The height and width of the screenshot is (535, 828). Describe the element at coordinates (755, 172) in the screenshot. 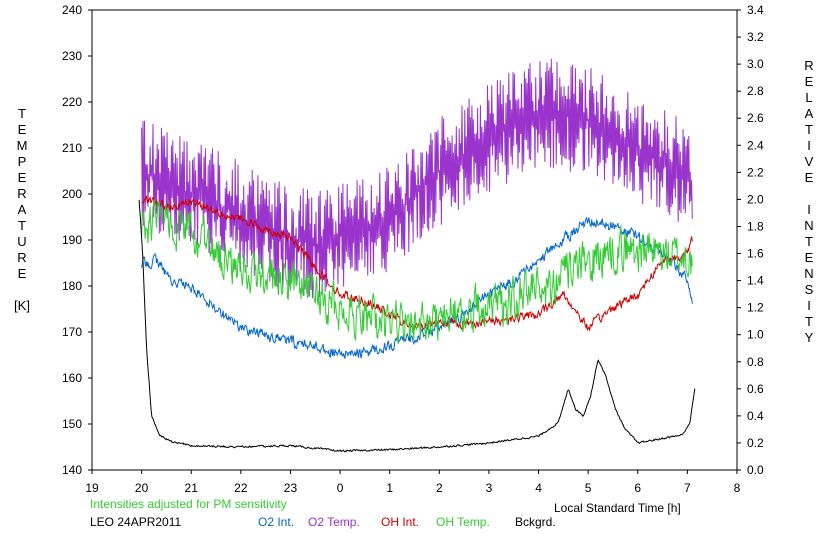

I see `y-right-tick-label: 2.2` at that location.